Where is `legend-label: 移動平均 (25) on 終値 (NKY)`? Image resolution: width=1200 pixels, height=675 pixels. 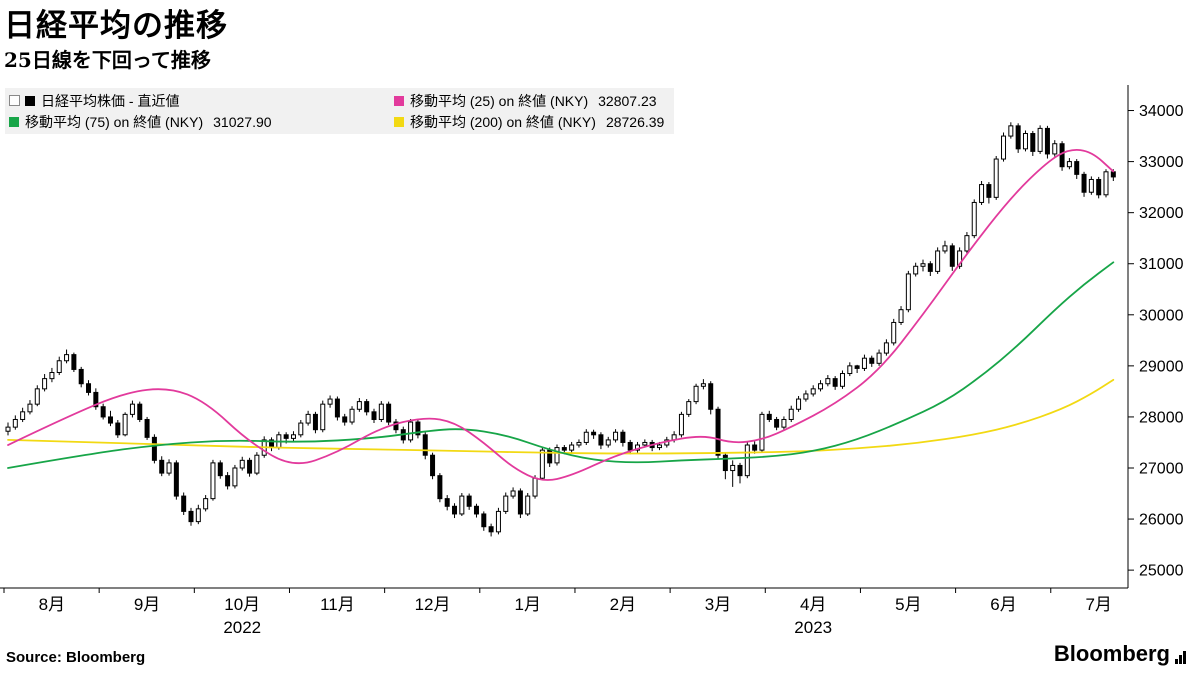 legend-label: 移動平均 (25) on 終値 (NKY) is located at coordinates (499, 100).